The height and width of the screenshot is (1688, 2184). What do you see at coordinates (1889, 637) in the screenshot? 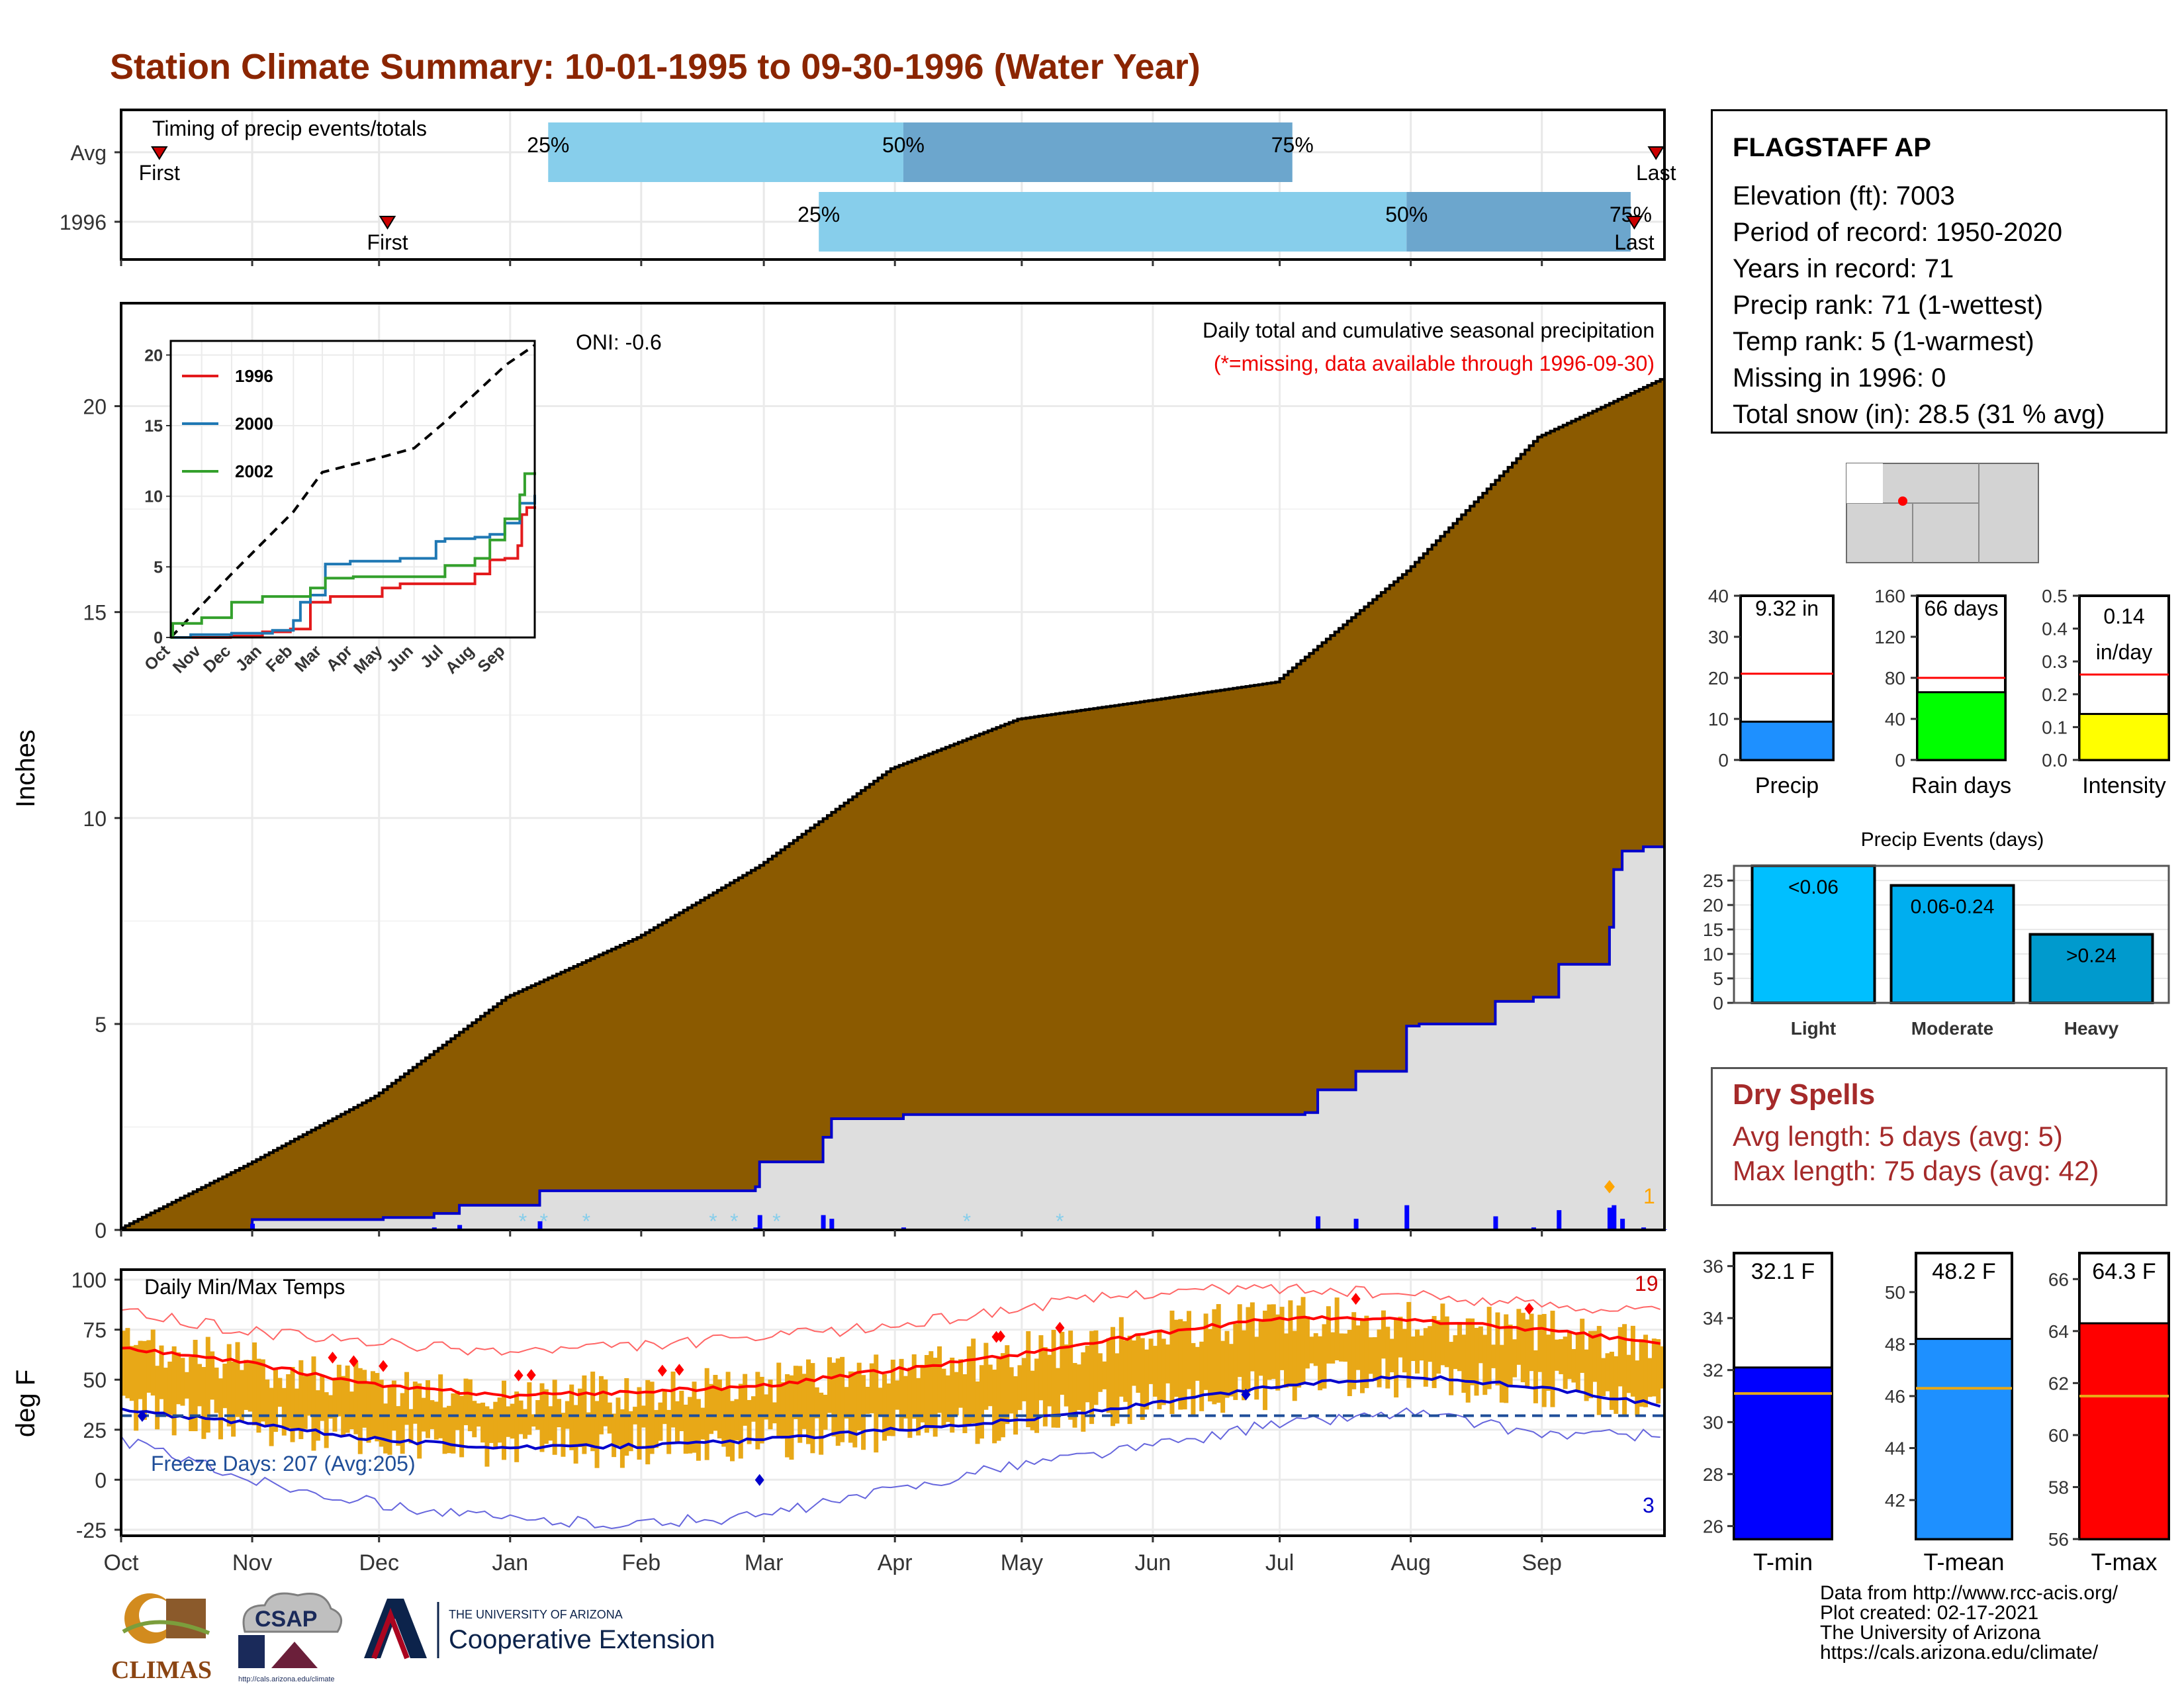
I see `summary-bar-tick-label: 120` at bounding box center [1889, 637].